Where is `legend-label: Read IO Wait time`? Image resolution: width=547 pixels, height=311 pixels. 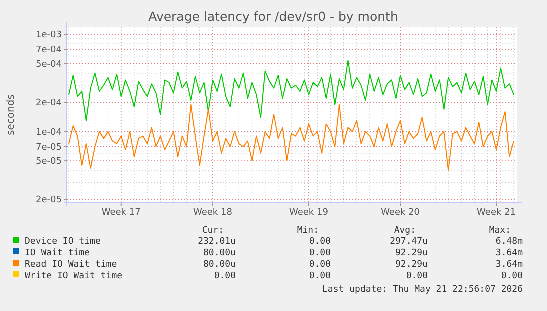 legend-label: Read IO Wait time is located at coordinates (71, 265).